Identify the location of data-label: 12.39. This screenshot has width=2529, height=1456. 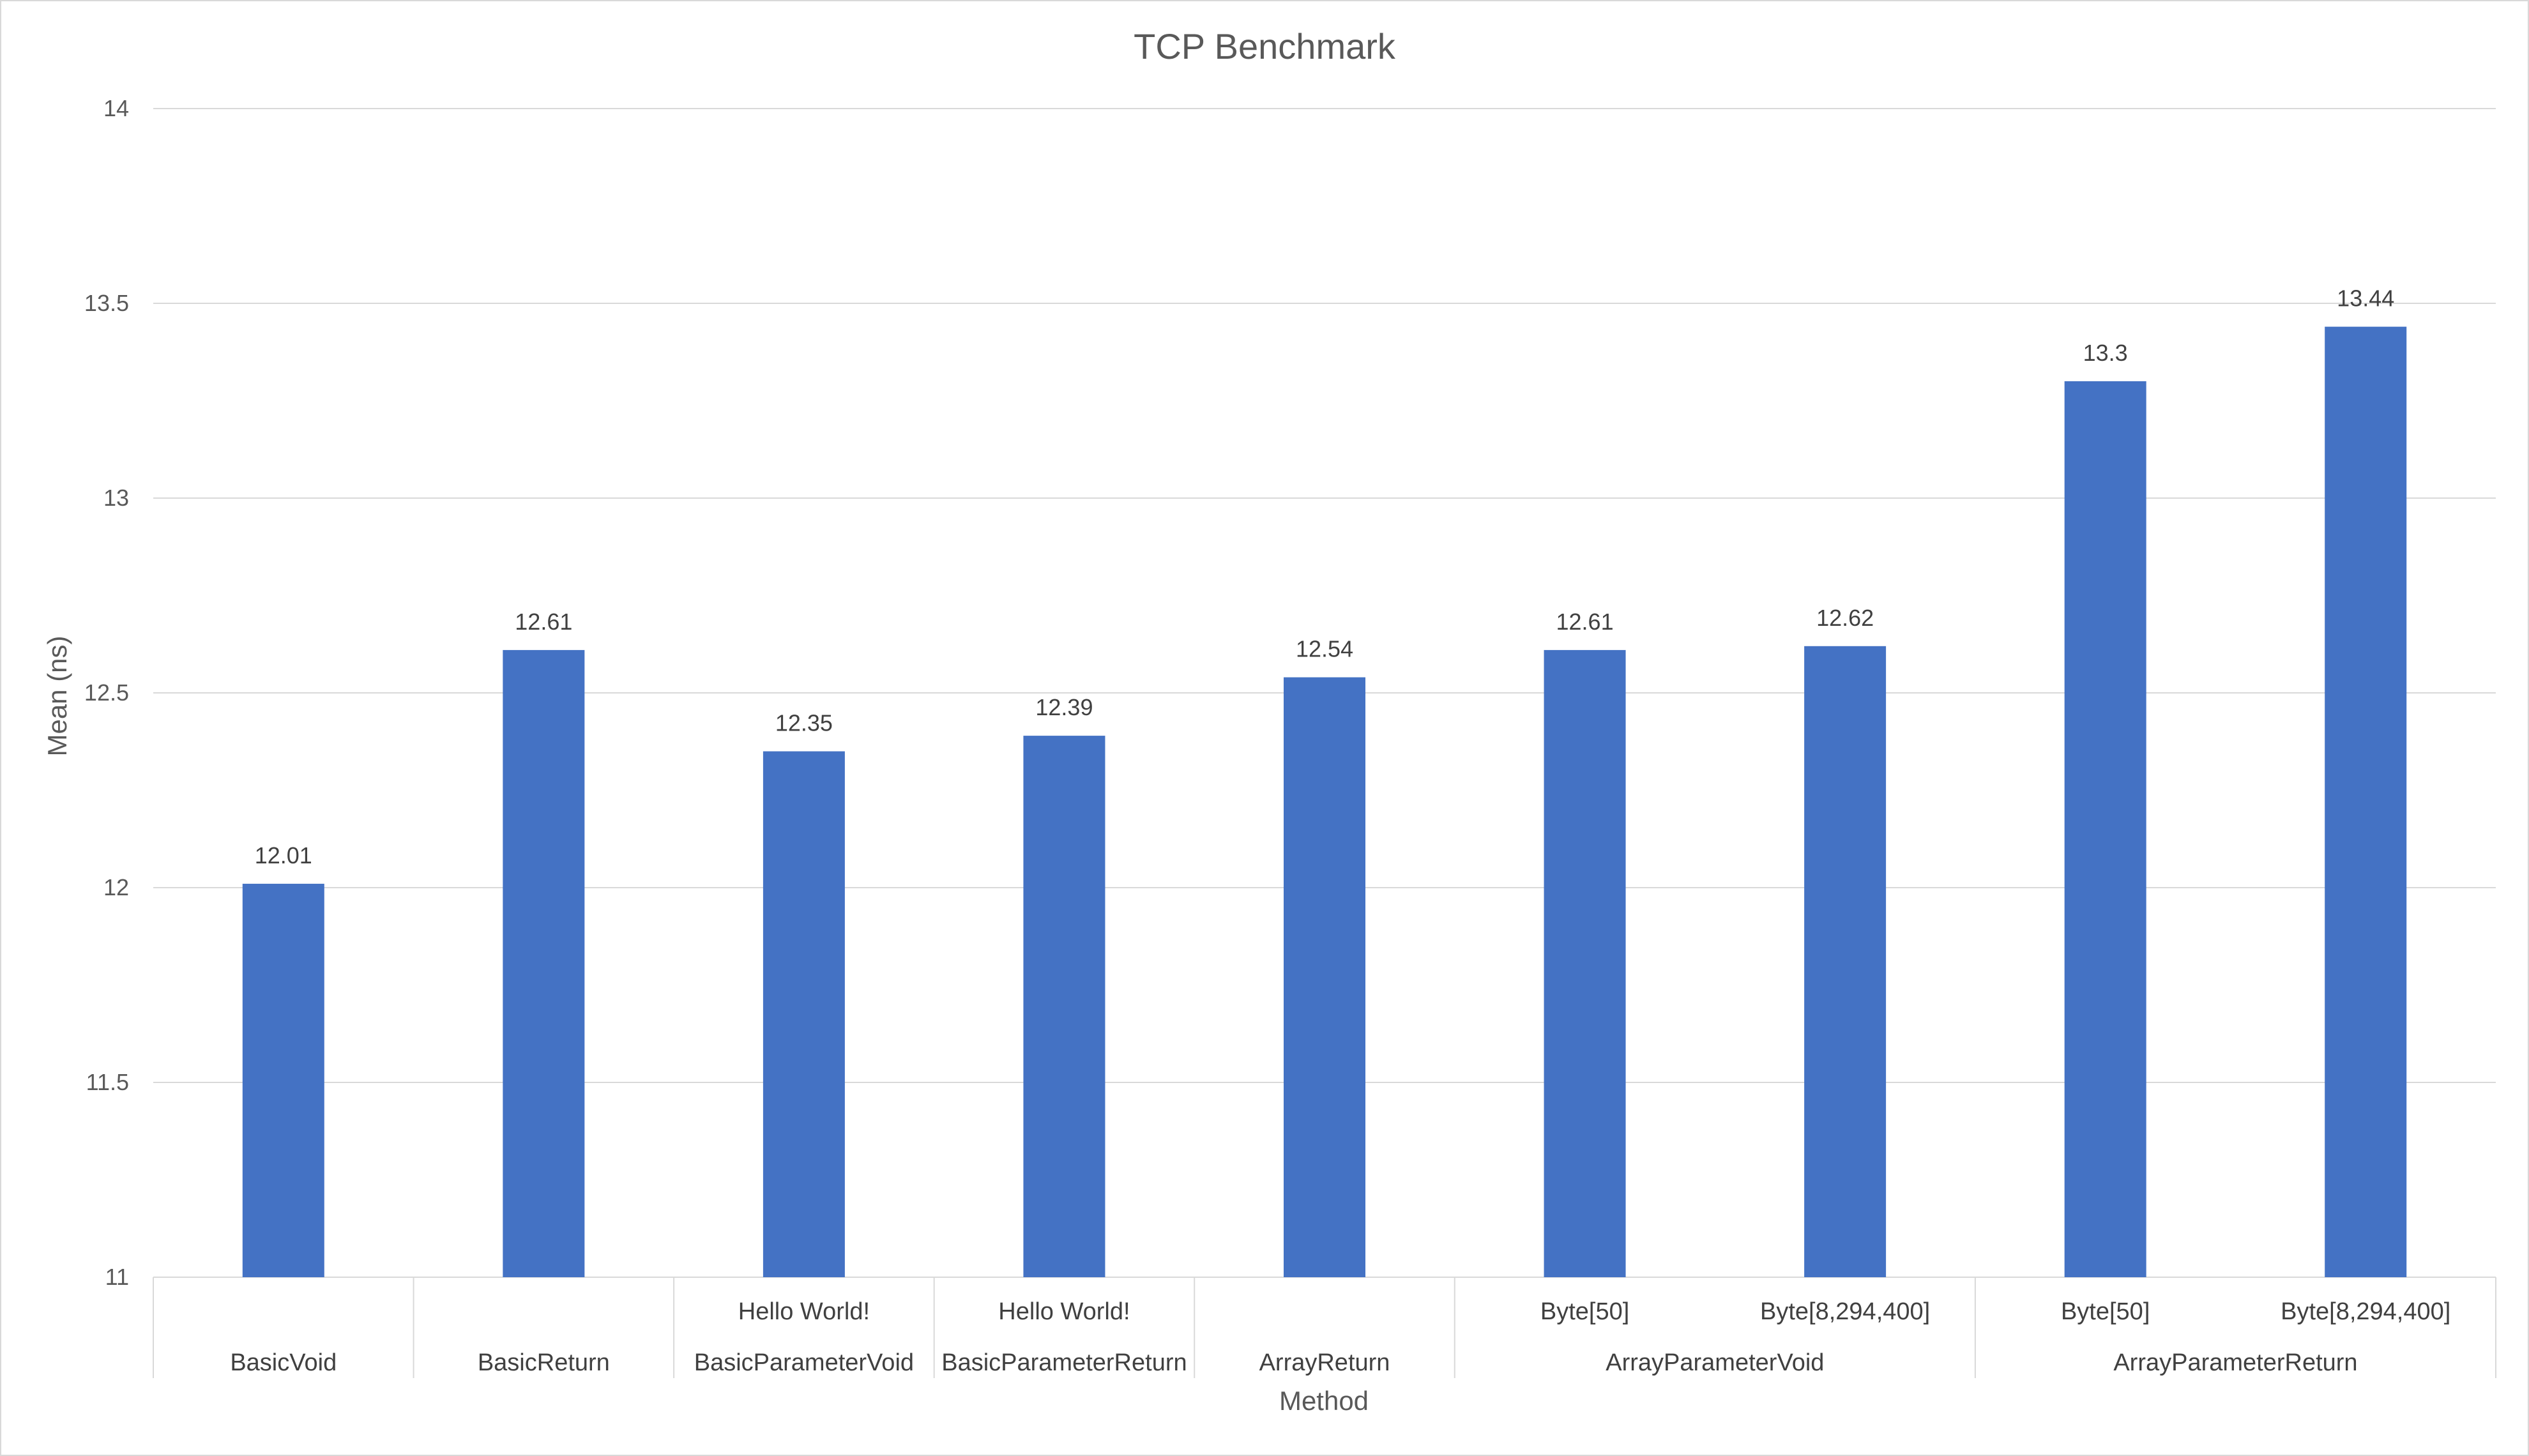
(1064, 707).